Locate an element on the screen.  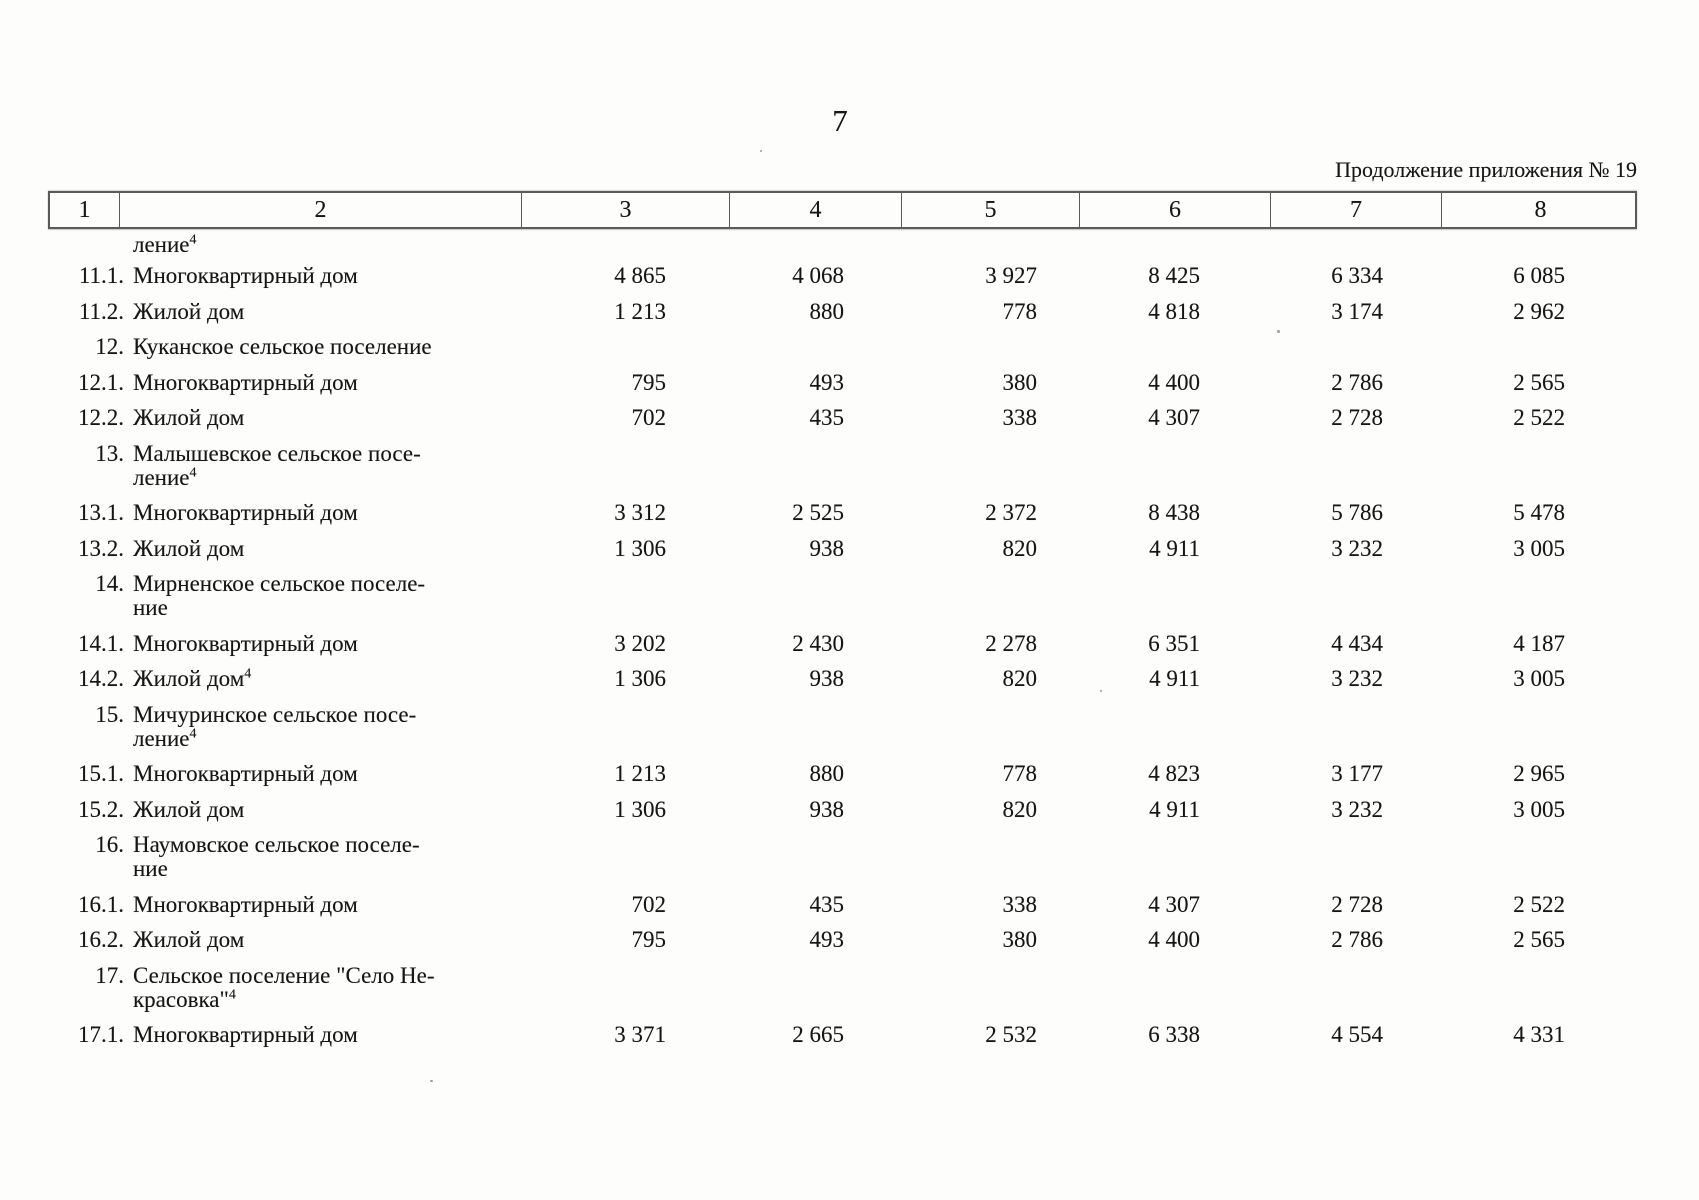
value-cell: 880 is located at coordinates (827, 773).